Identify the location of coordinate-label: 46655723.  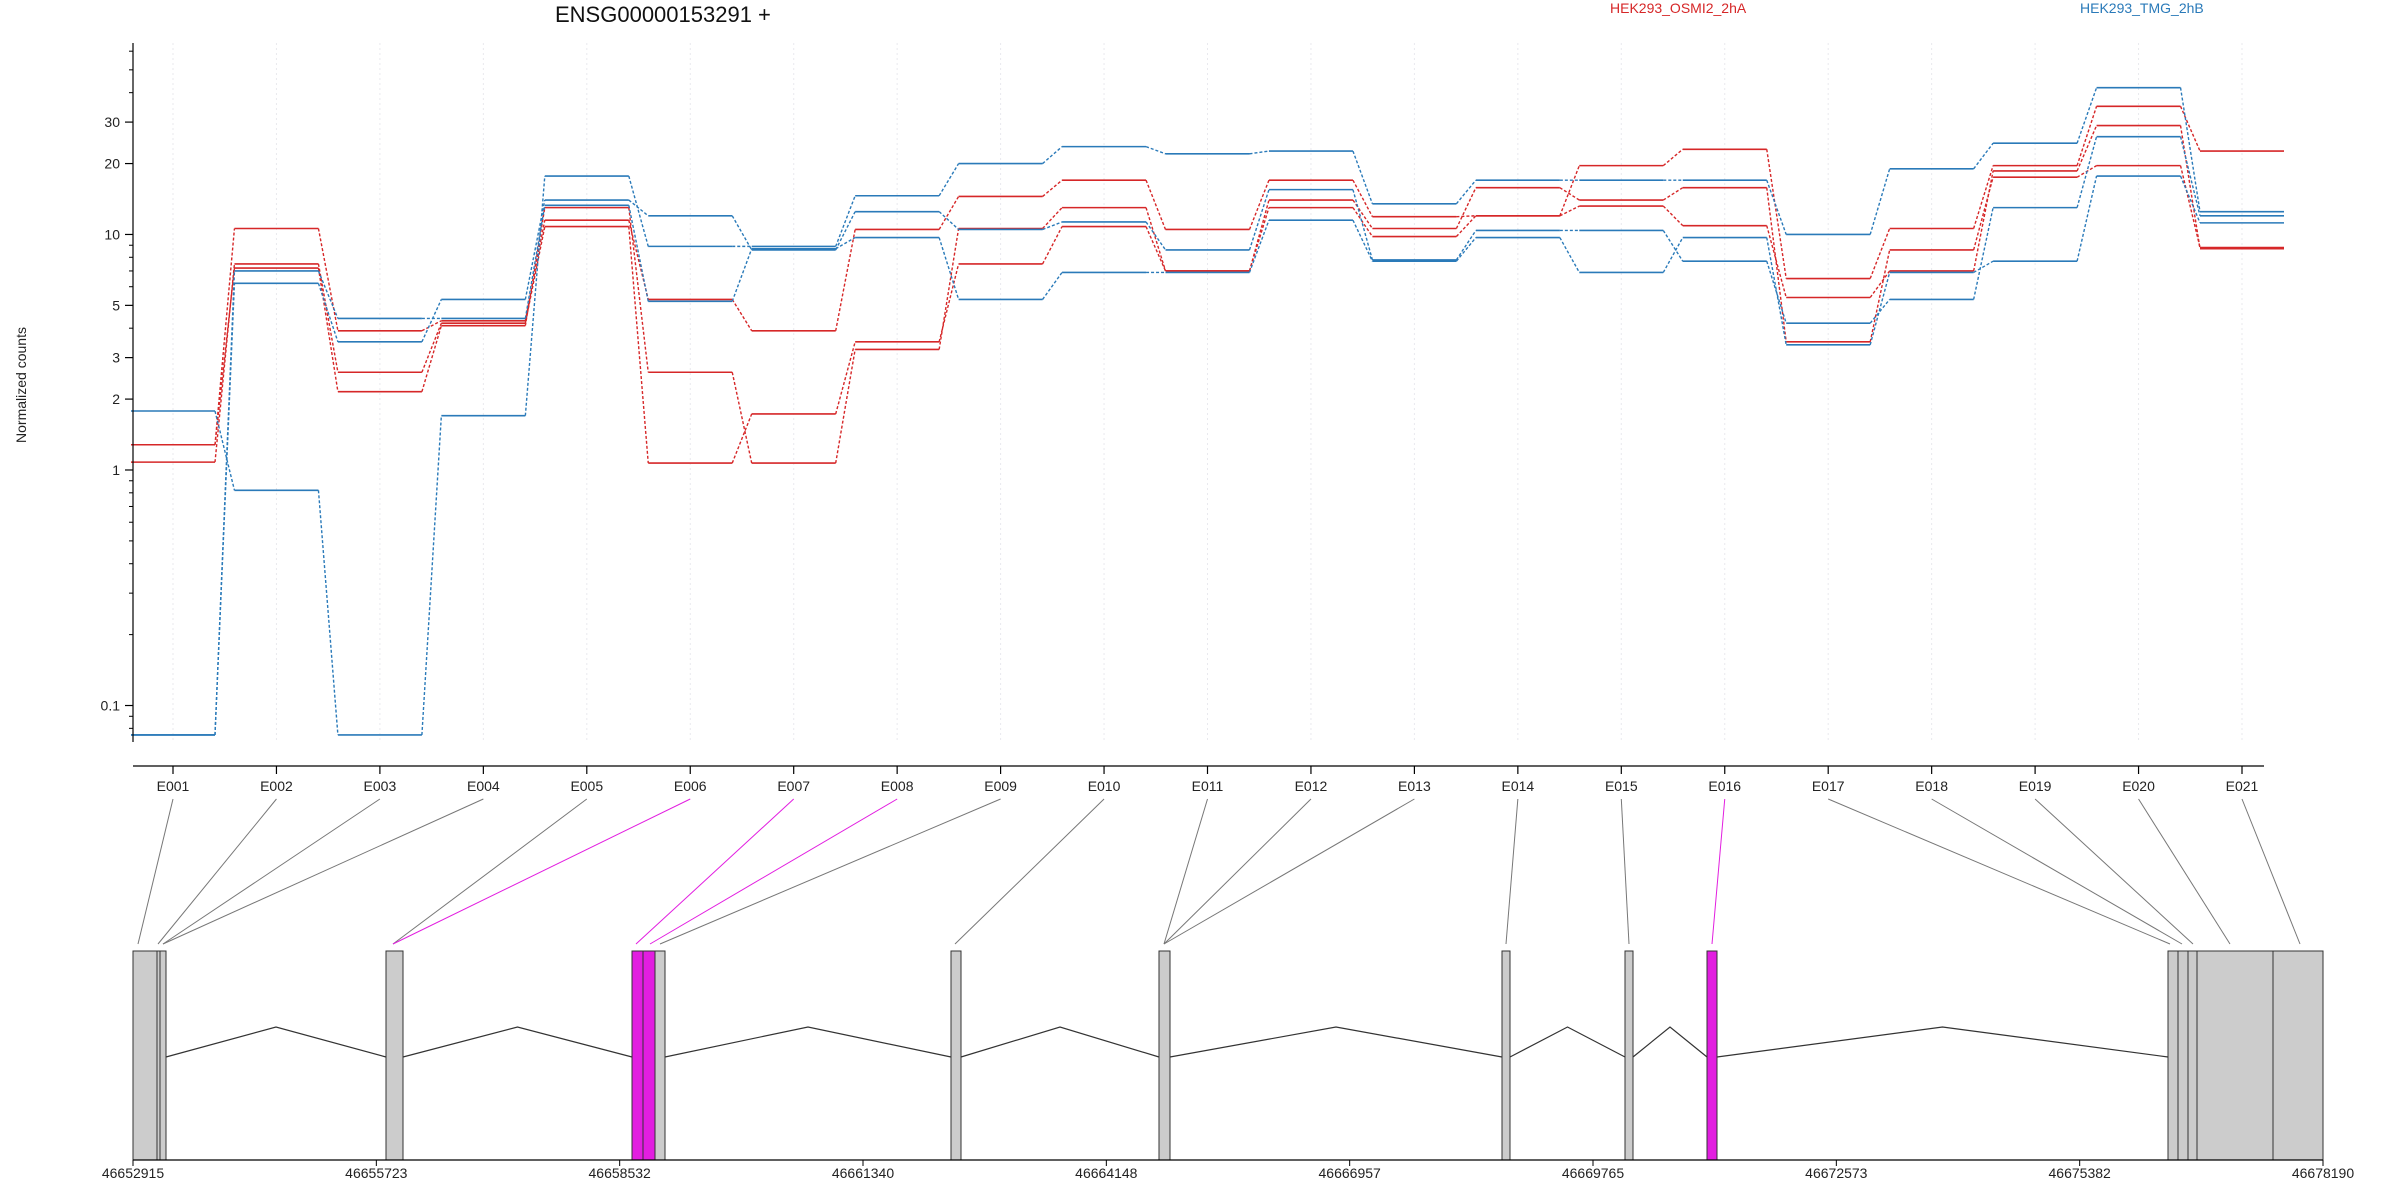
(376, 1173).